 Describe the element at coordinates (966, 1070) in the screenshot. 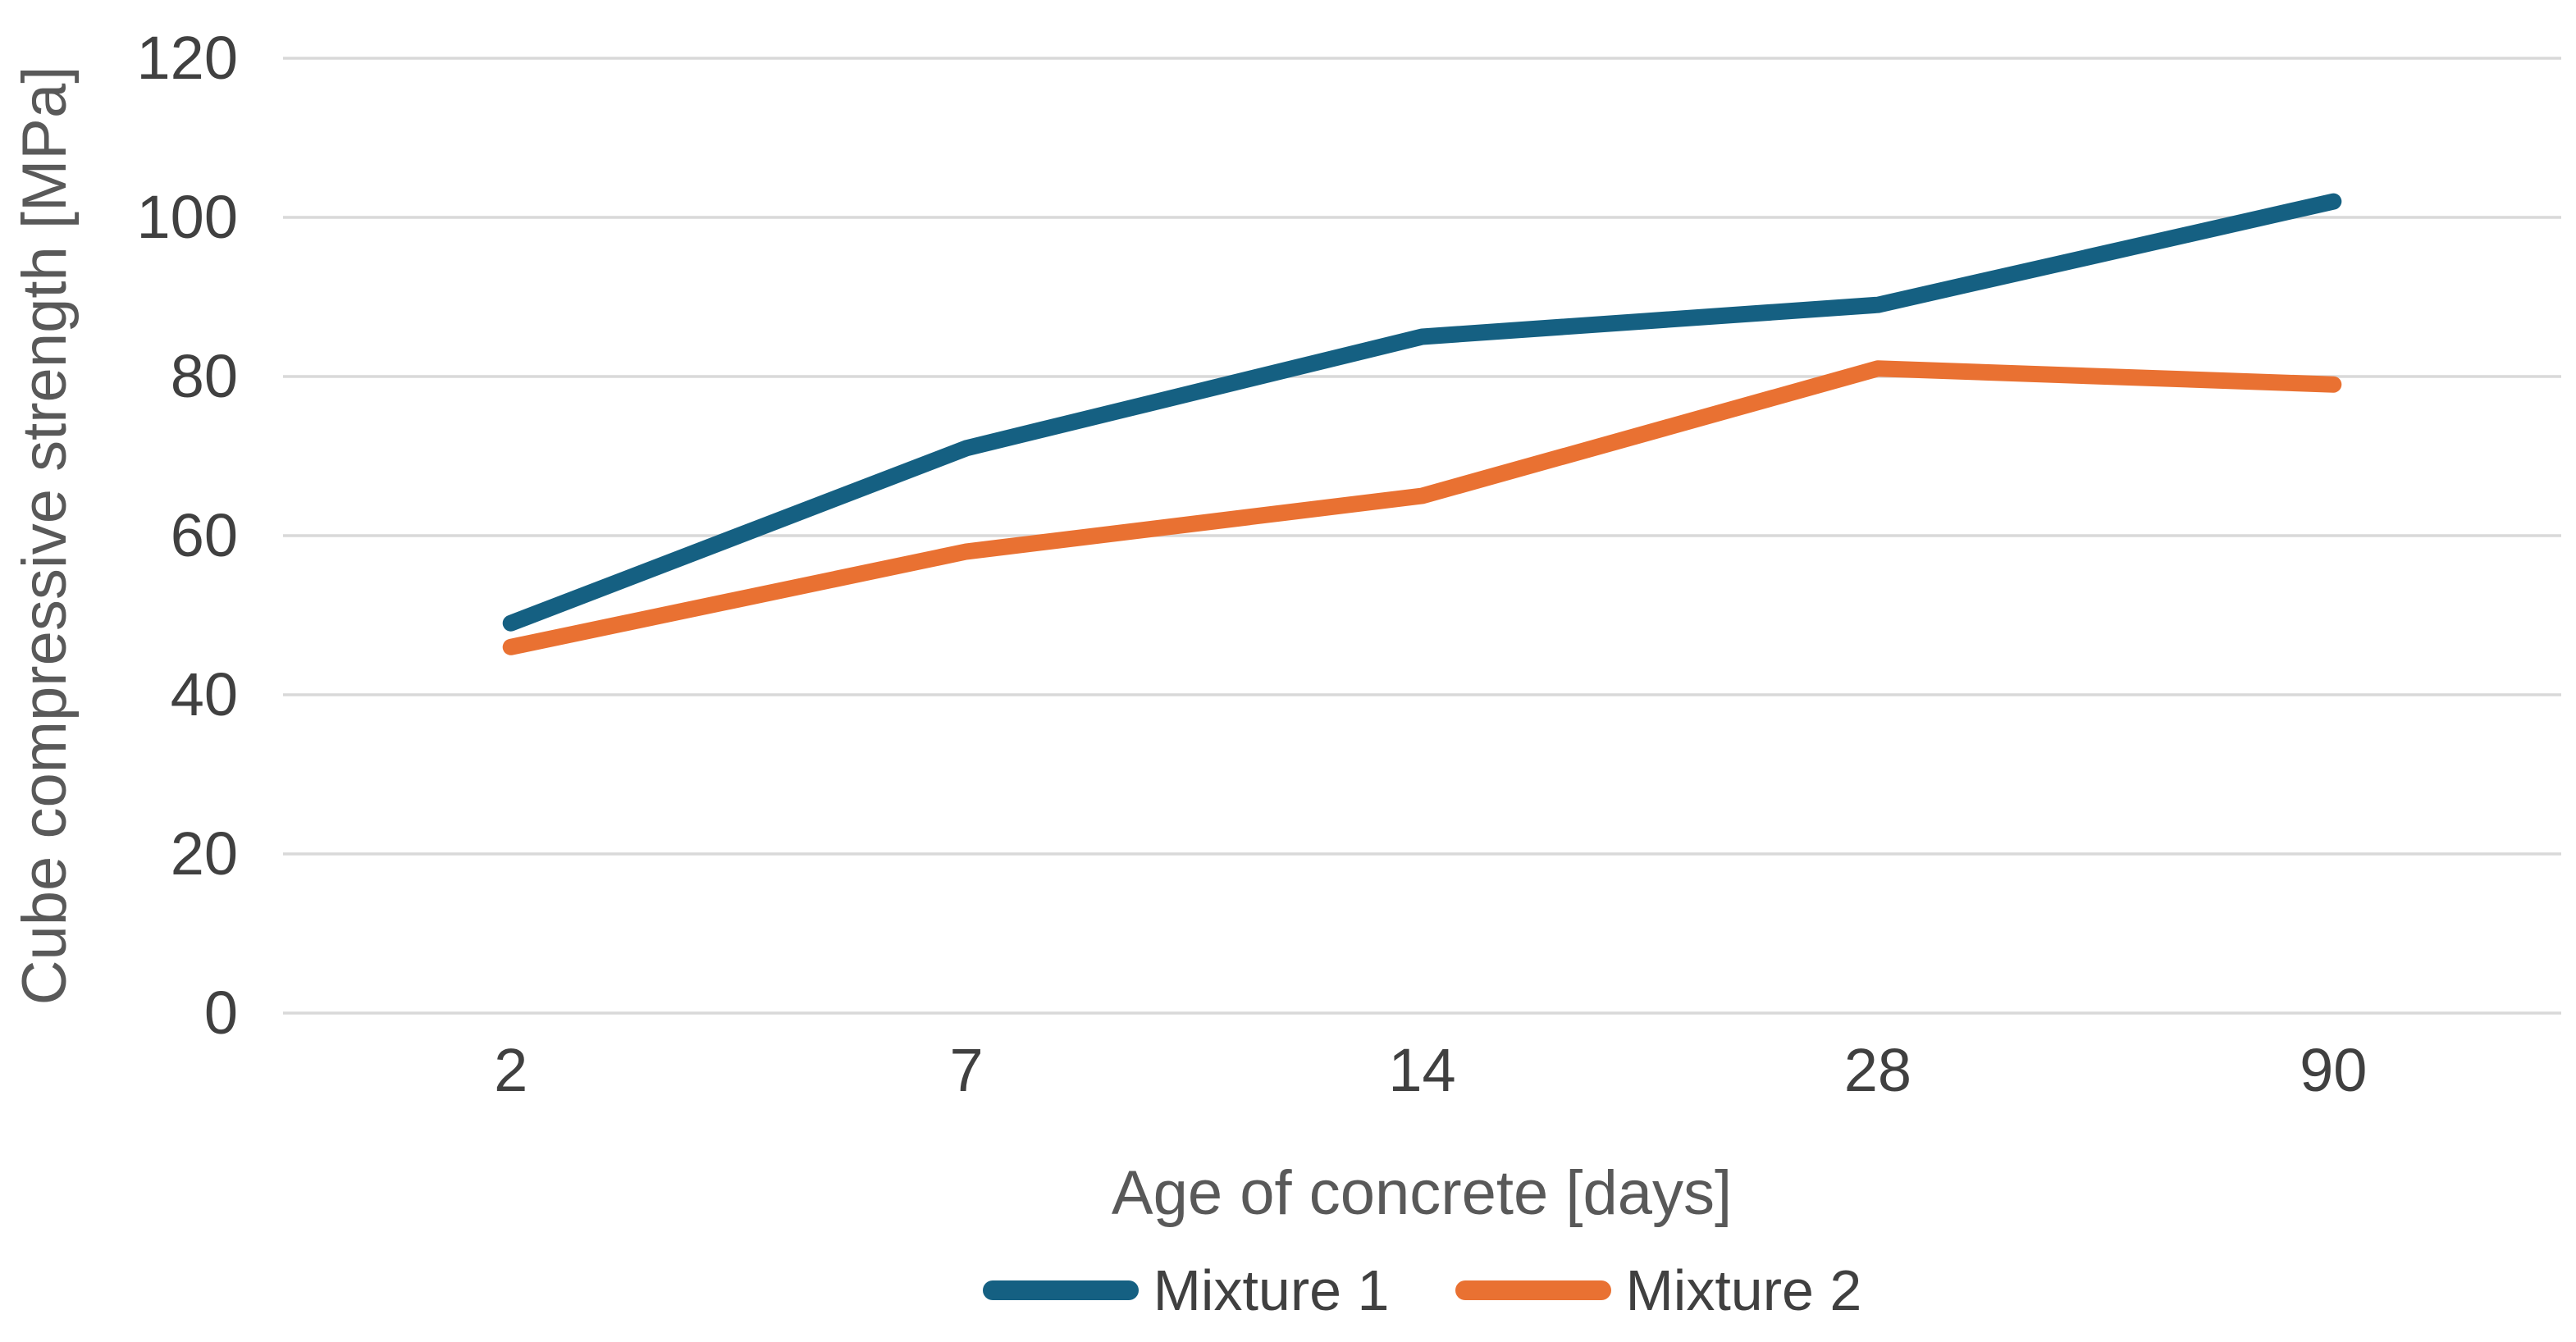

I see `x-tick-label-7: 7` at that location.